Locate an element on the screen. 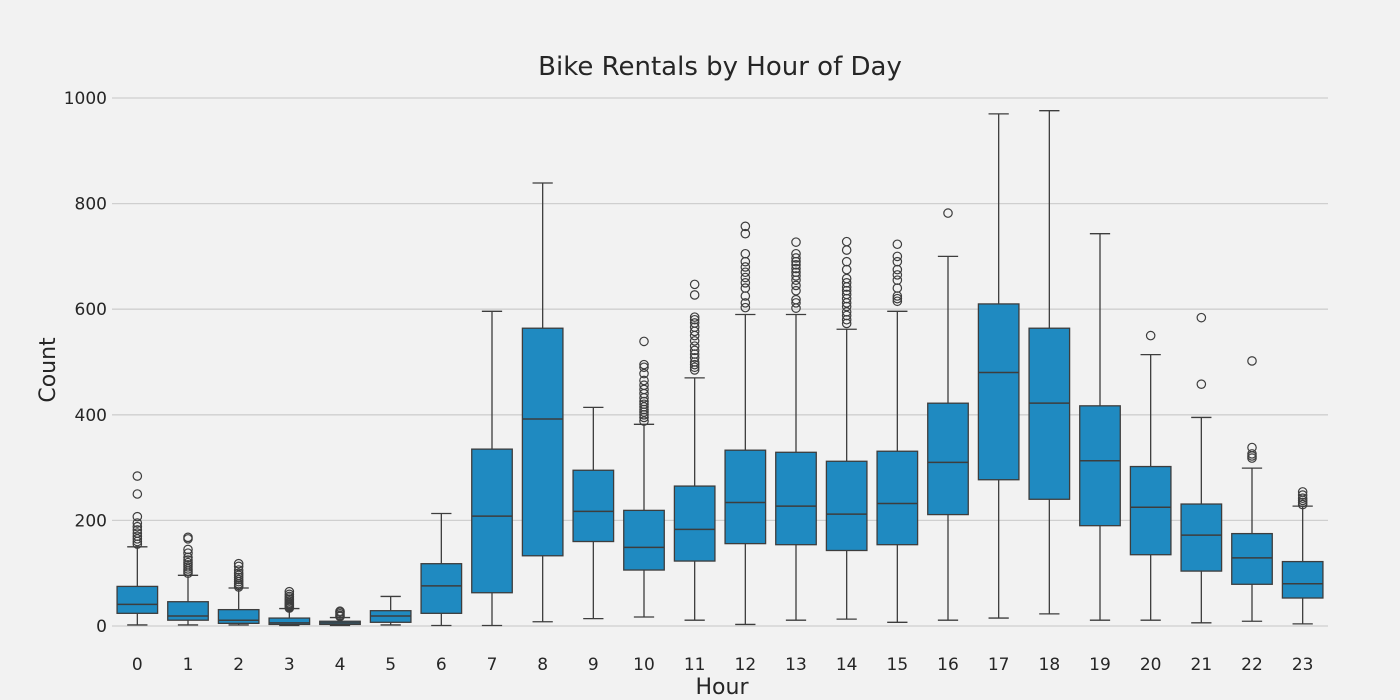 Image resolution: width=1400 pixels, height=700 pixels. y-tick-label: 0 is located at coordinates (101, 627).